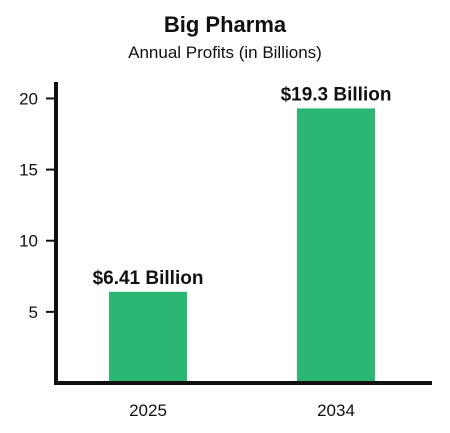 Image resolution: width=450 pixels, height=433 pixels. What do you see at coordinates (225, 24) in the screenshot?
I see `chart-title: Big Pharma` at bounding box center [225, 24].